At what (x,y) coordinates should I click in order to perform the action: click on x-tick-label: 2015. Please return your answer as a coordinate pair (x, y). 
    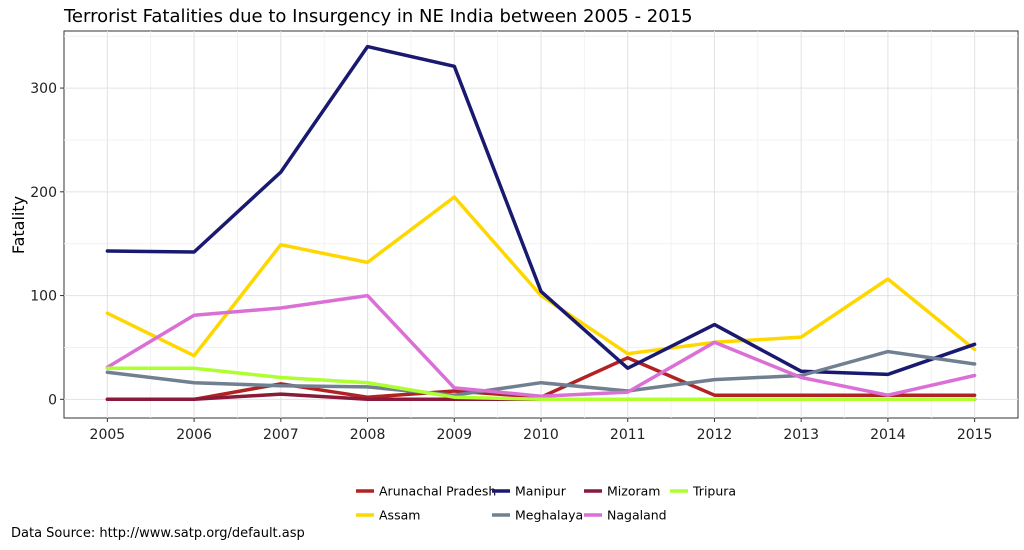
    Looking at the image, I should click on (975, 435).